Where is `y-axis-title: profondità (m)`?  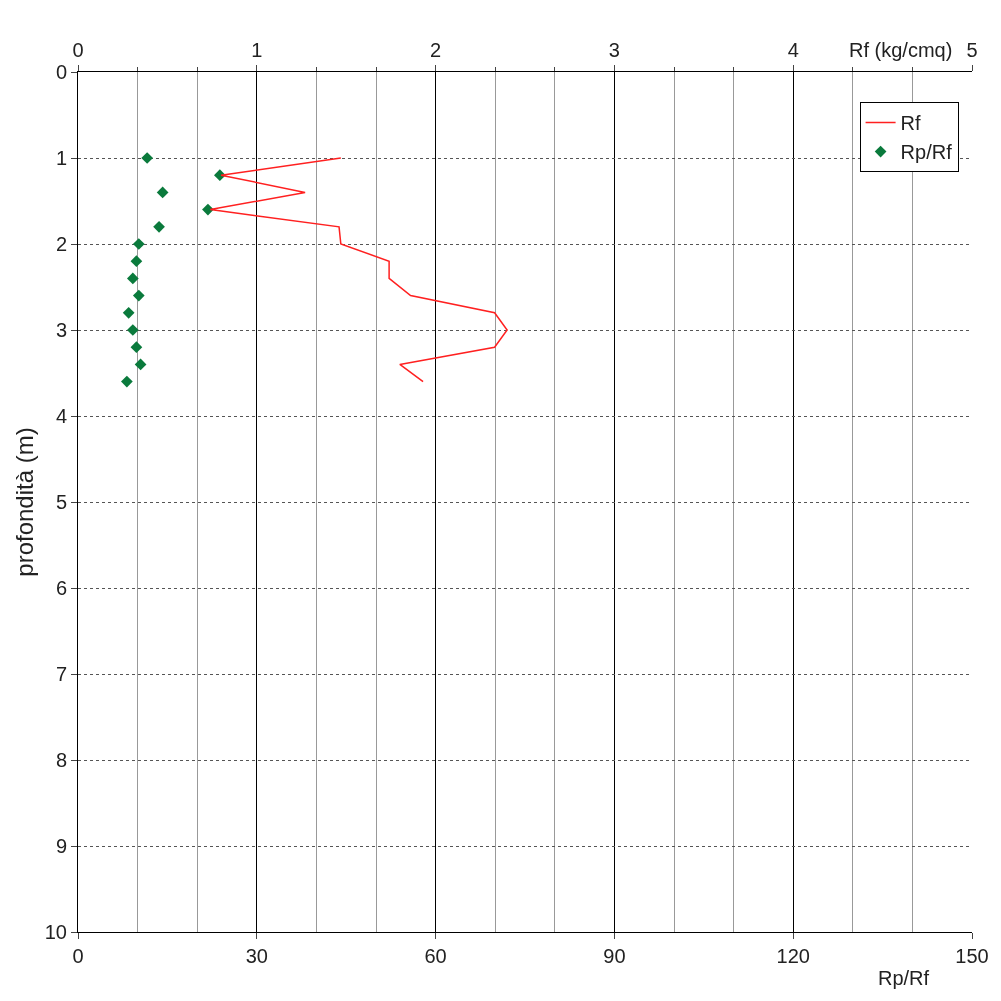 y-axis-title: profondità (m) is located at coordinates (24, 502).